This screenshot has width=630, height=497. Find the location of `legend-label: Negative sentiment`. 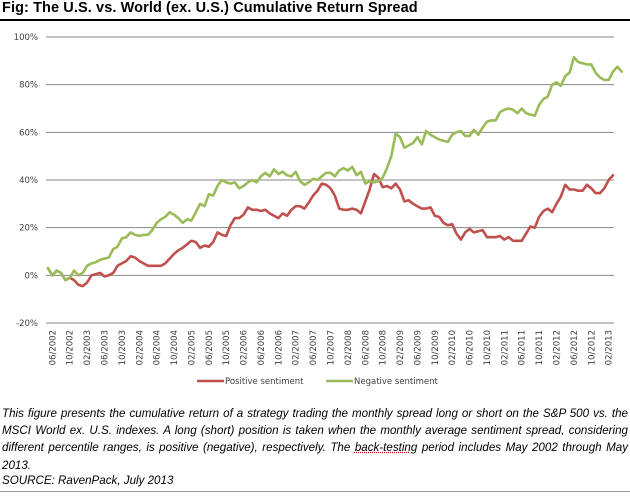

legend-label: Negative sentiment is located at coordinates (396, 382).